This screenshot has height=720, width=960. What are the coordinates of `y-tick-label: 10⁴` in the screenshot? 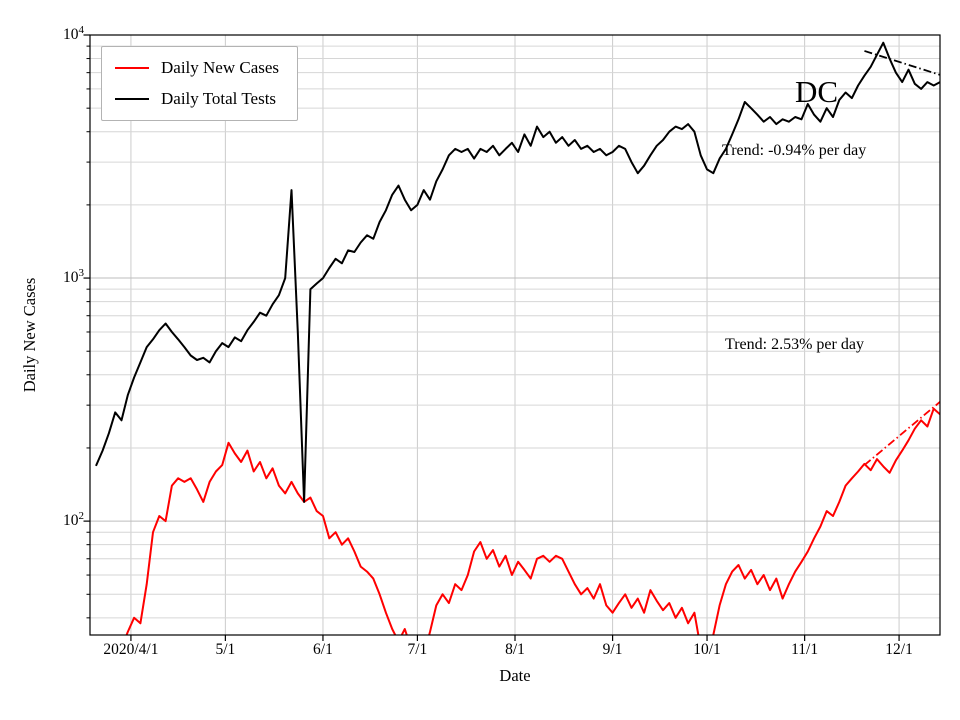 It's located at (73, 34).